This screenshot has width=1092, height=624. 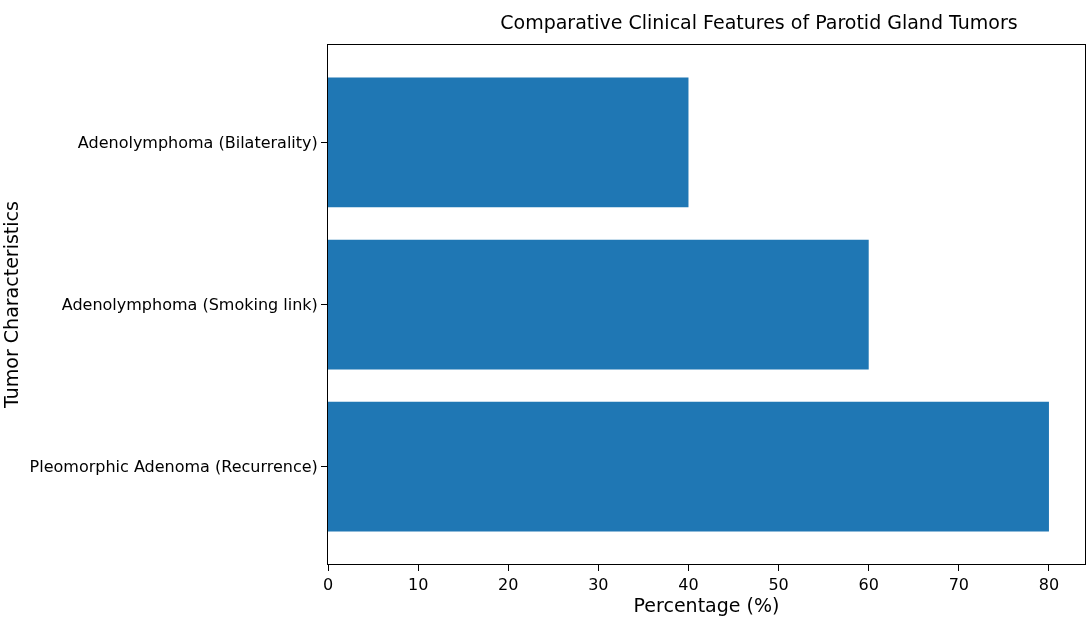 I want to click on y-tick-label: Adenolymphoma (Bilaterality), so click(x=197, y=142).